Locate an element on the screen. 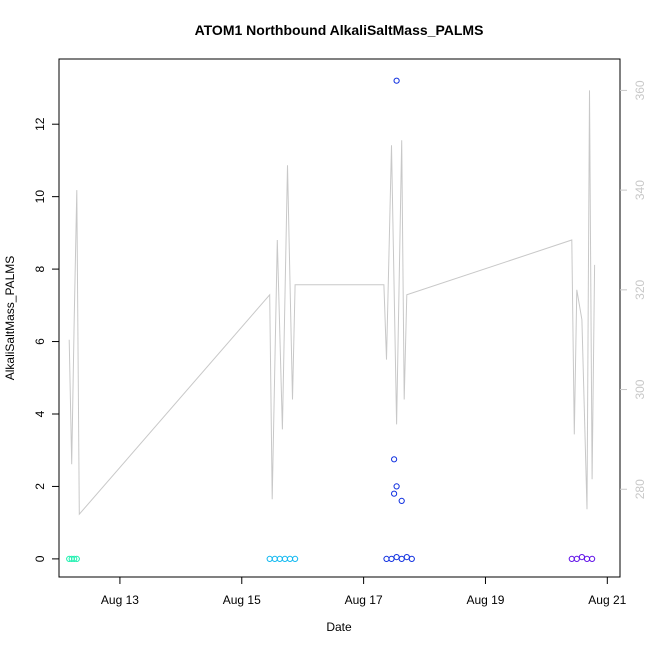  y-axis-left: 0 2 4 6 8 10 12 is located at coordinates (46, 339).